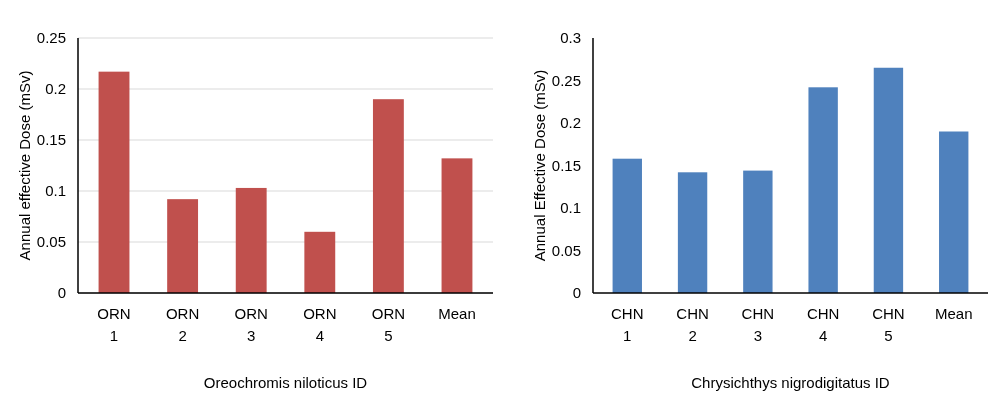 The height and width of the screenshot is (417, 1008). Describe the element at coordinates (570, 38) in the screenshot. I see `y-tick-label: 0.3` at that location.